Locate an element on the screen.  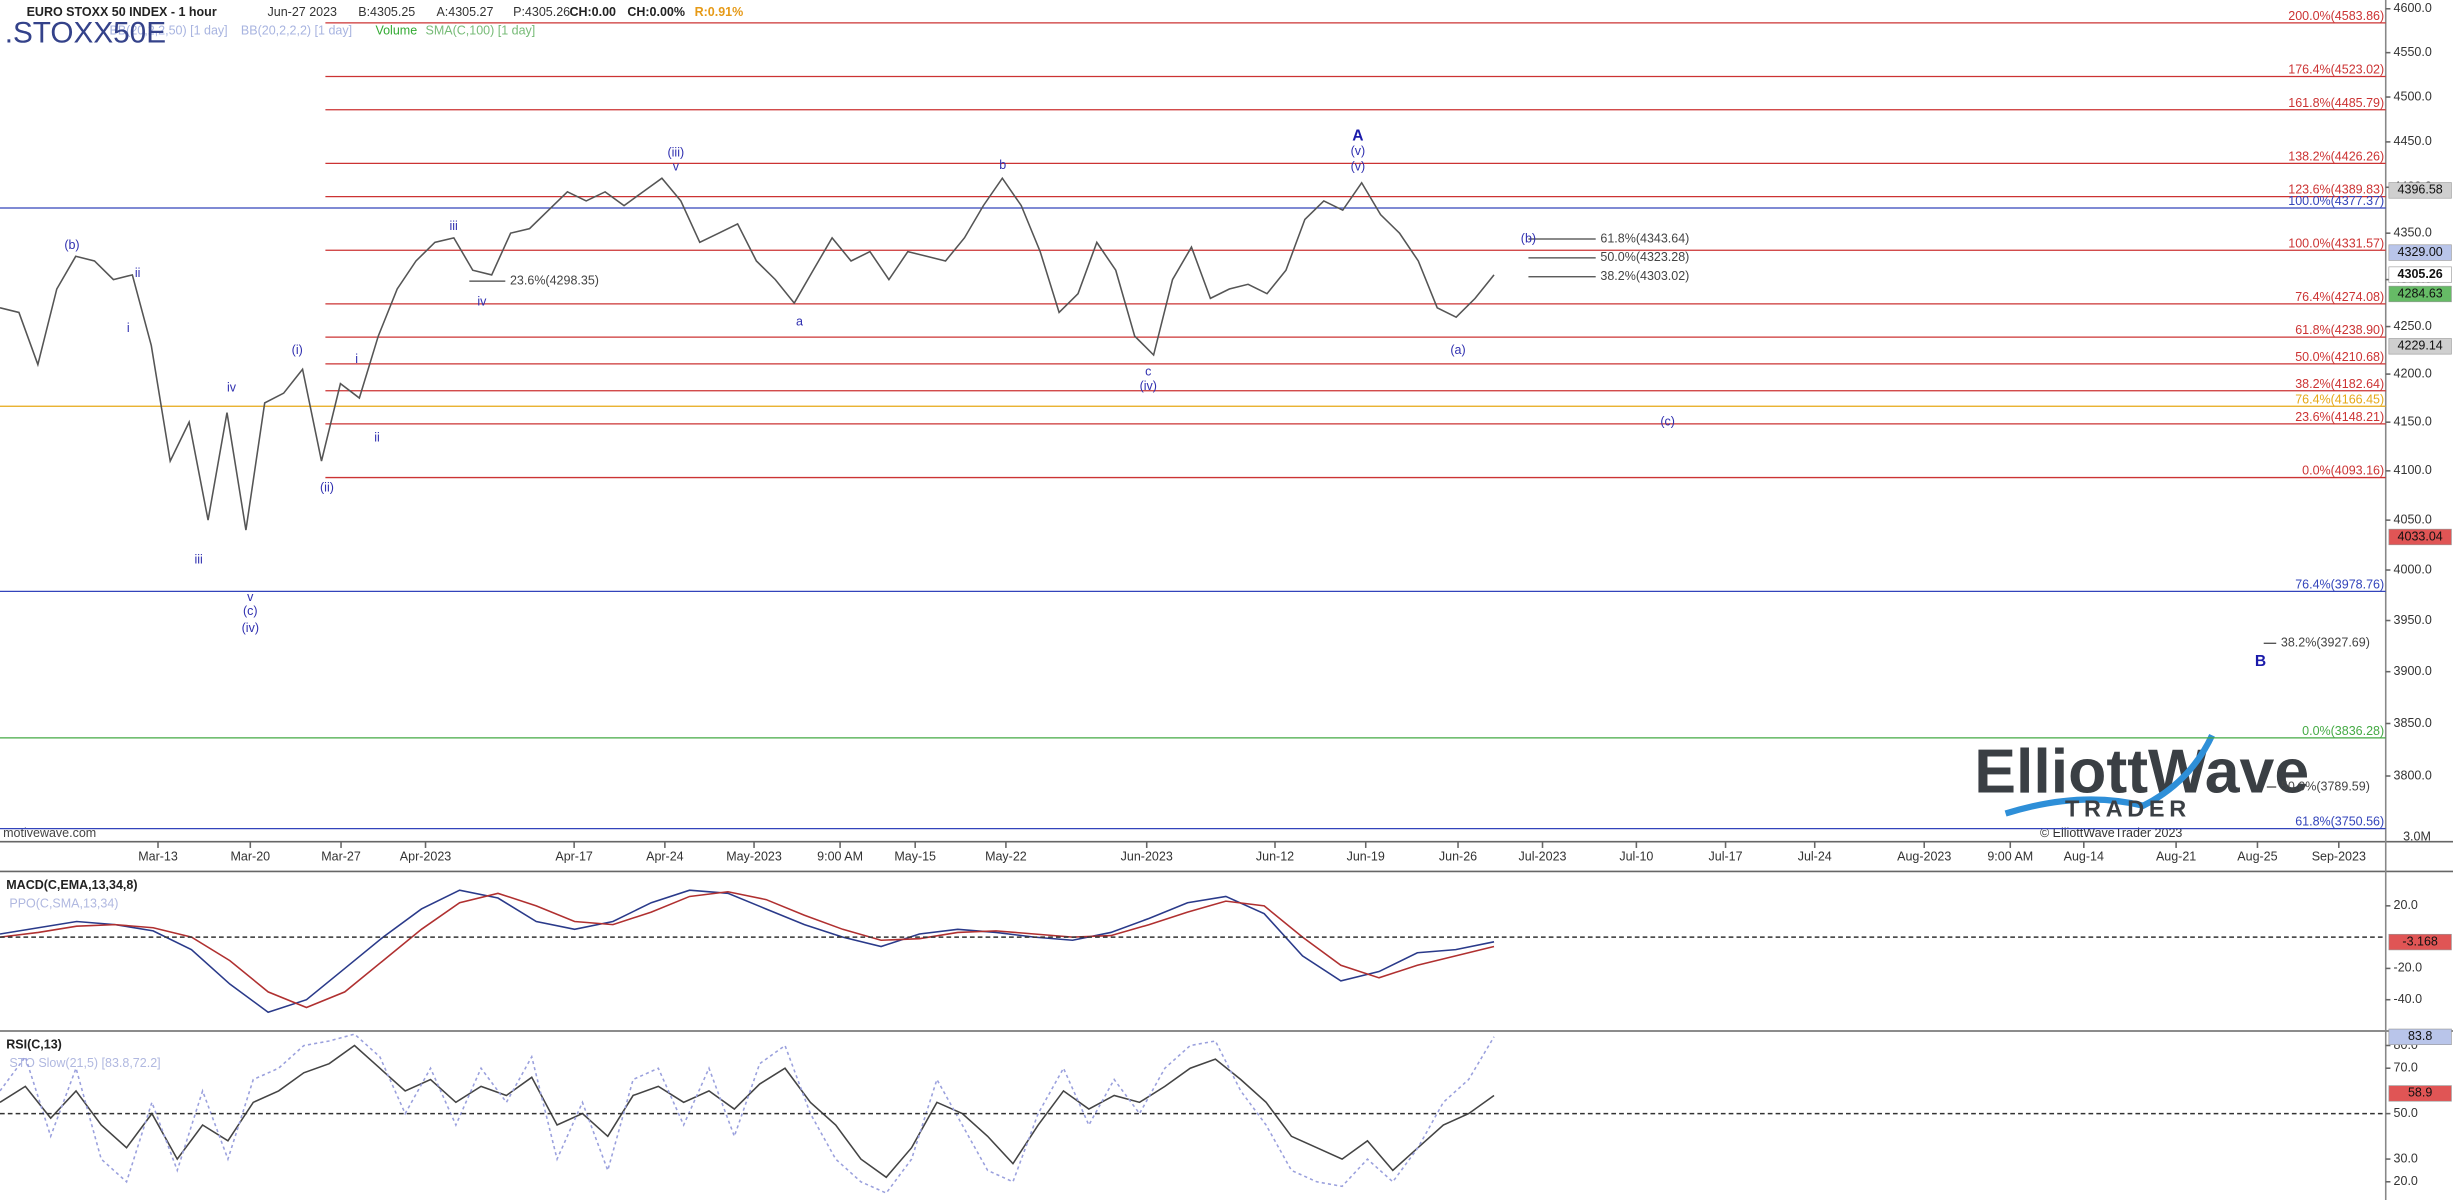
time-label: Jun-12 is located at coordinates (1275, 857).